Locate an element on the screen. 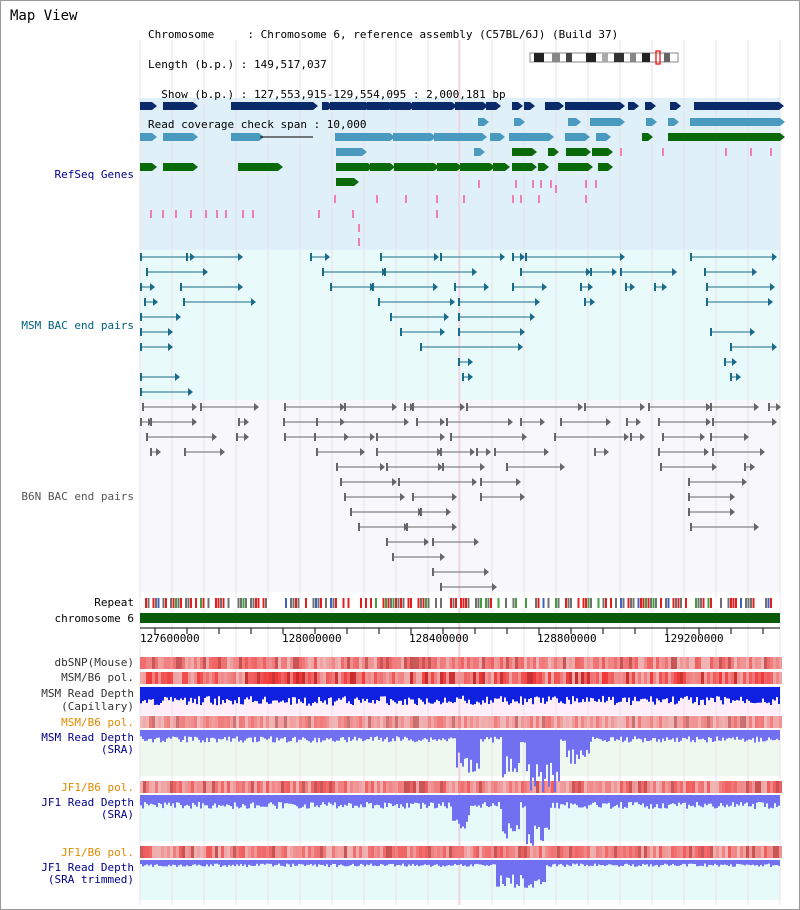  track-label-b6n-bac: B6N BAC end pairs is located at coordinates (77, 496).